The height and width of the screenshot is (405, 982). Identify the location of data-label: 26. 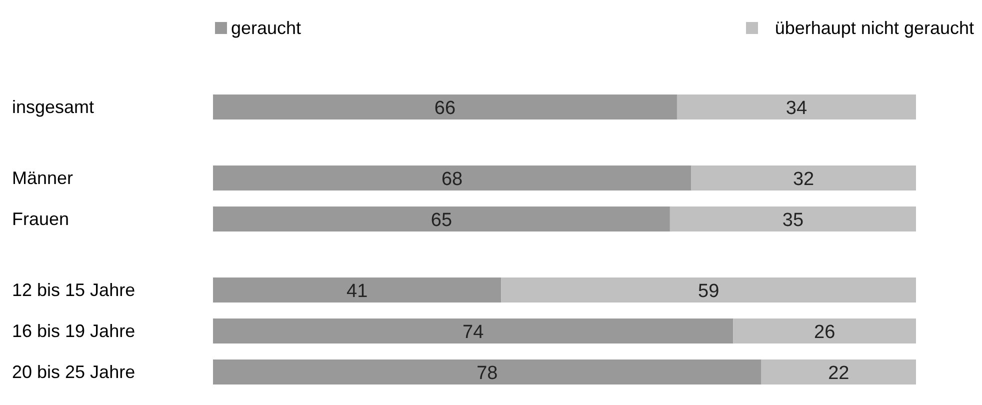
(825, 332).